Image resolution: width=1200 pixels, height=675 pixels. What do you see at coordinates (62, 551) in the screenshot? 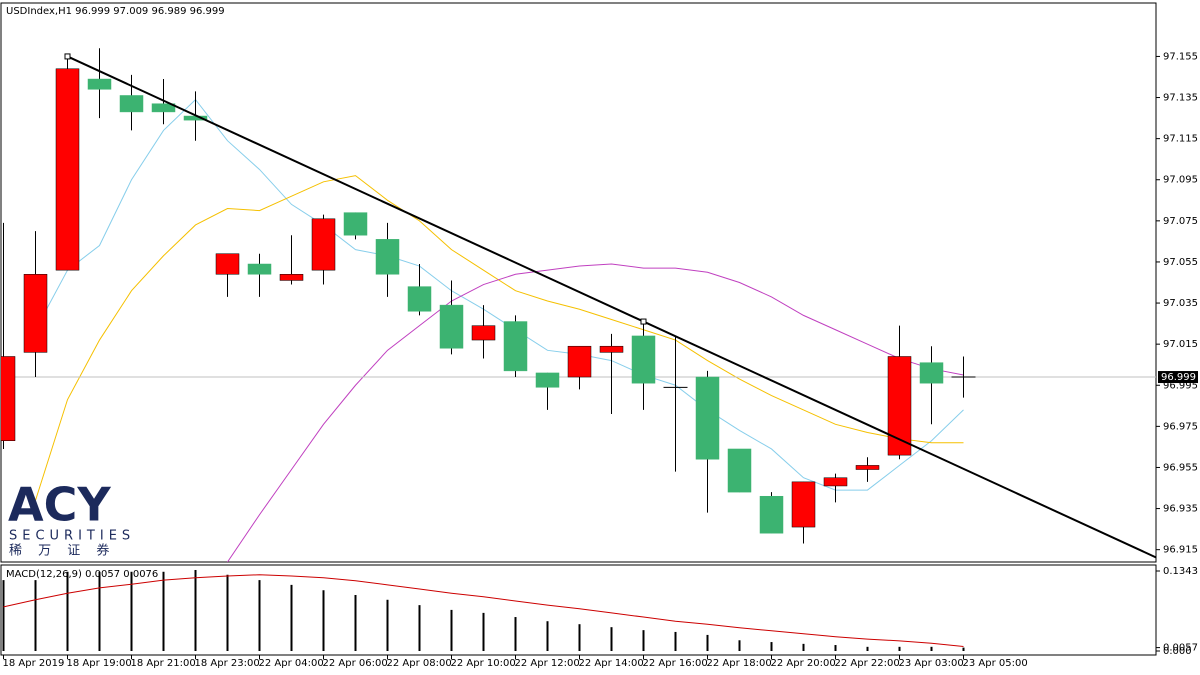
I see `logo-chinese: 稀 万 证 券` at bounding box center [62, 551].